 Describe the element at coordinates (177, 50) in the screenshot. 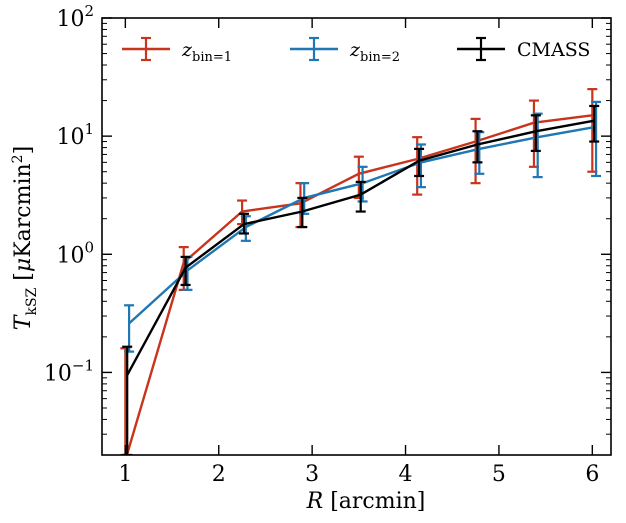

I see `legend-item-0: zbin=1` at that location.